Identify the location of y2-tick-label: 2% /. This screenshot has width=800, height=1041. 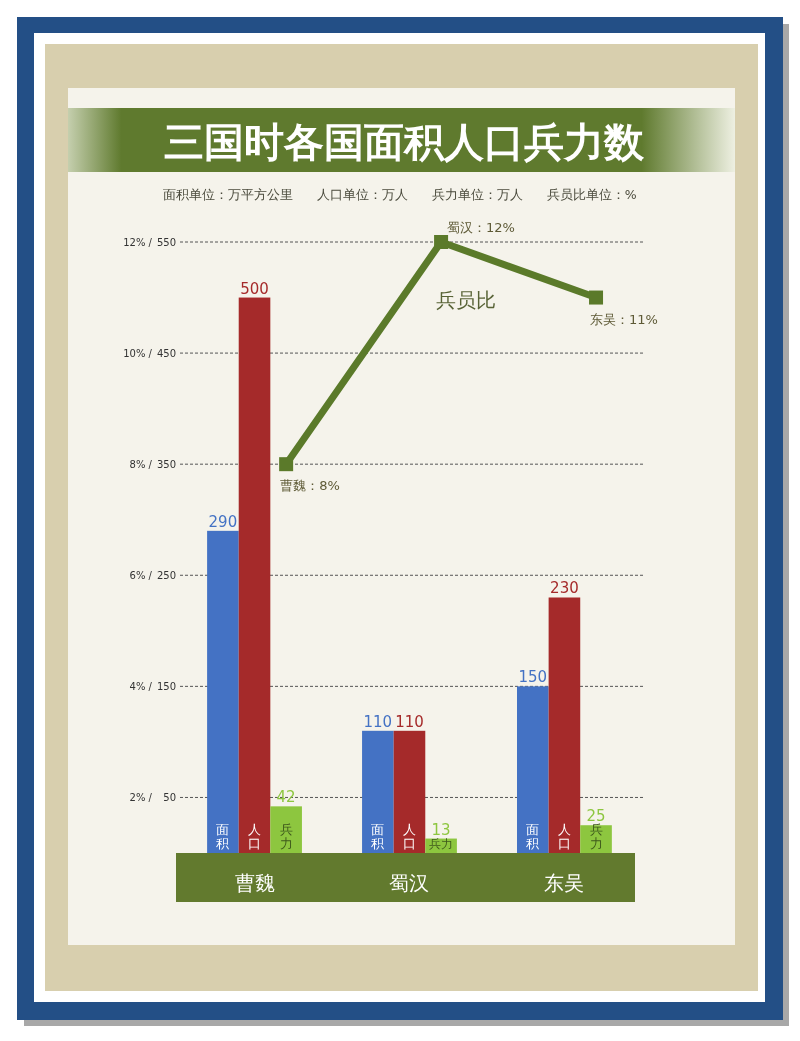
(141, 797).